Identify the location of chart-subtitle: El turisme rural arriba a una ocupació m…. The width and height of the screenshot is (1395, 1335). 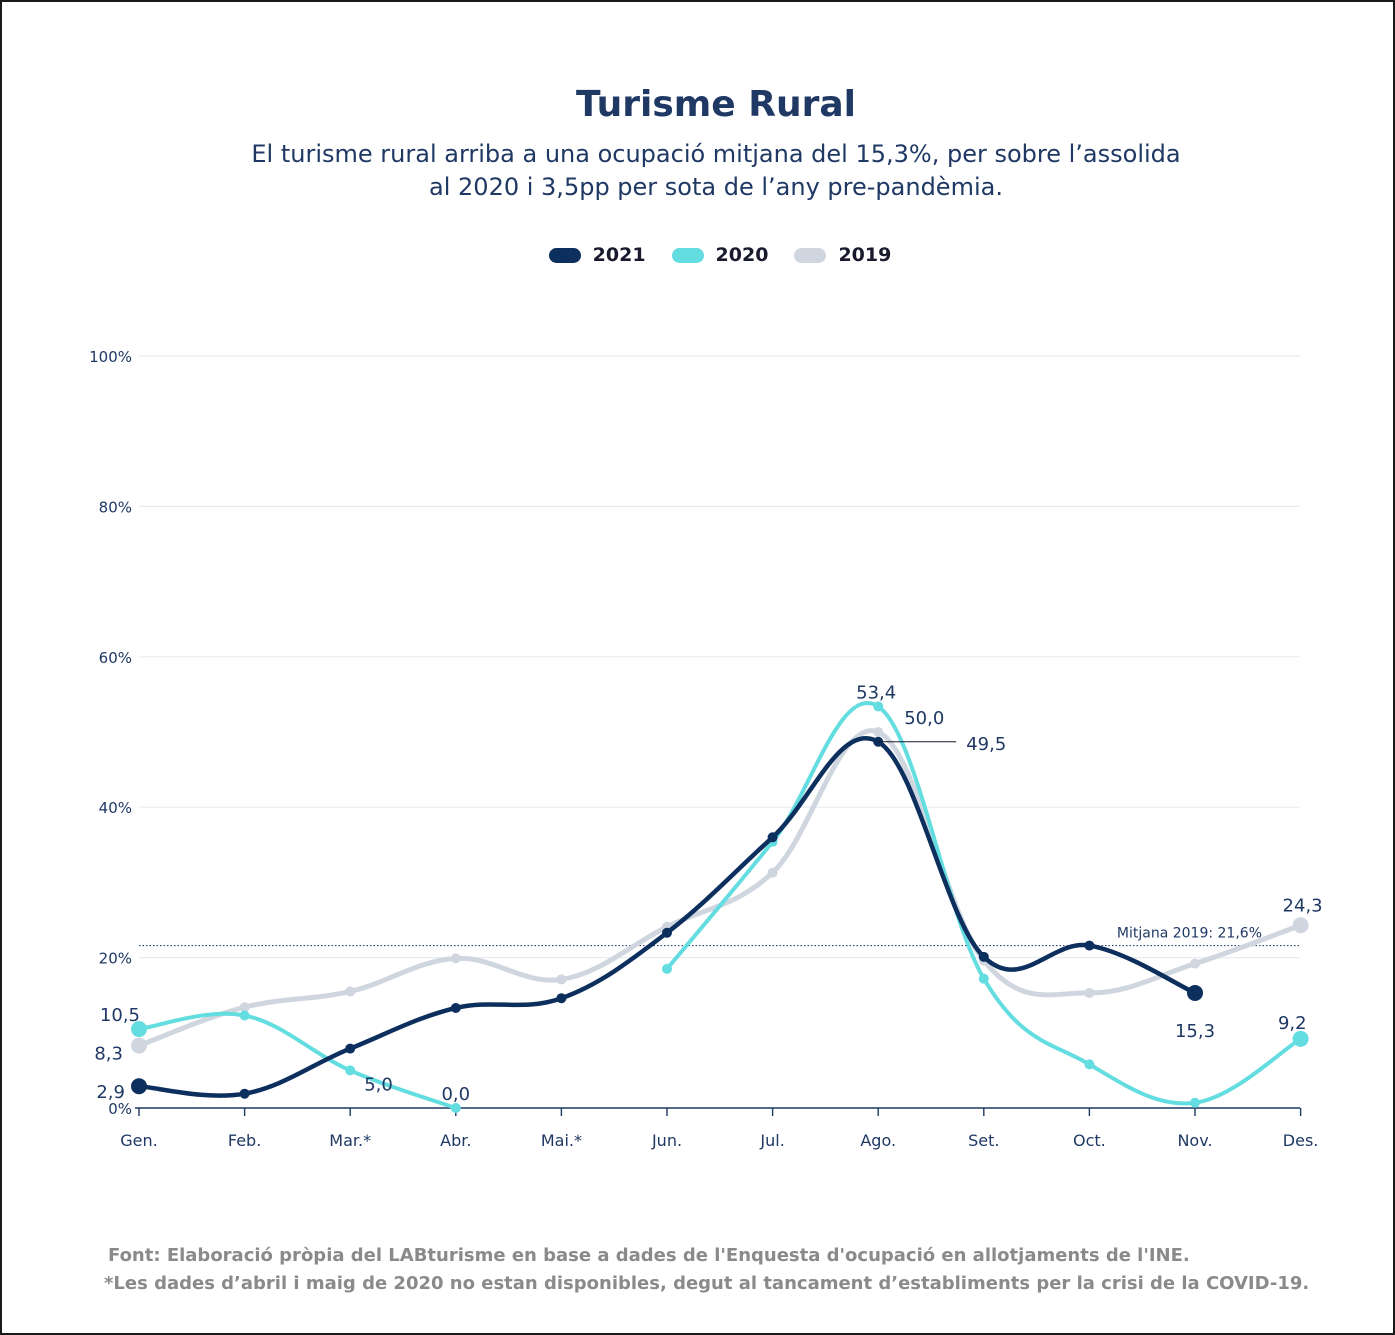
(697, 171).